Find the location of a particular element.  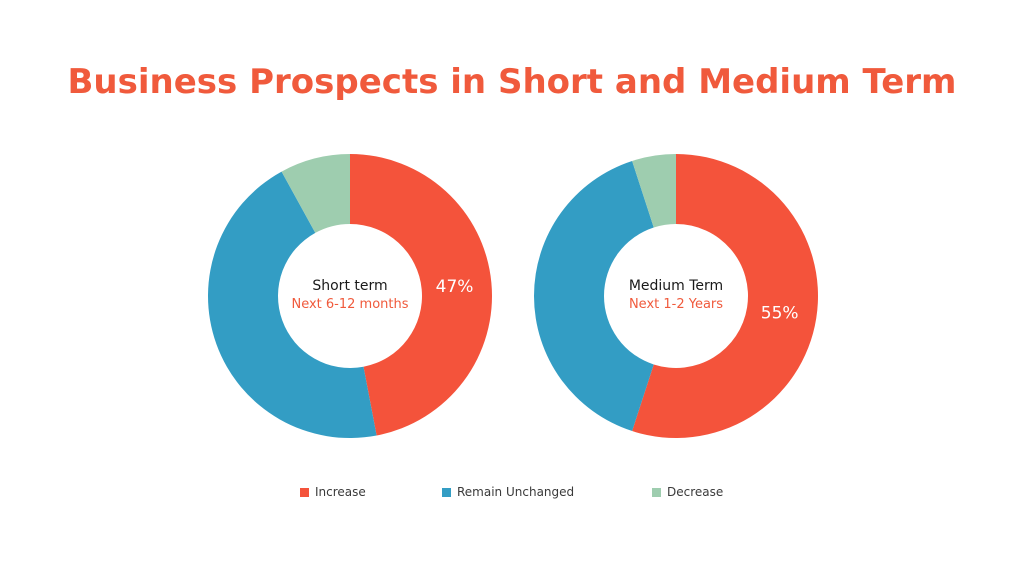

legend-swatch-remain-unchanged is located at coordinates (446, 492).